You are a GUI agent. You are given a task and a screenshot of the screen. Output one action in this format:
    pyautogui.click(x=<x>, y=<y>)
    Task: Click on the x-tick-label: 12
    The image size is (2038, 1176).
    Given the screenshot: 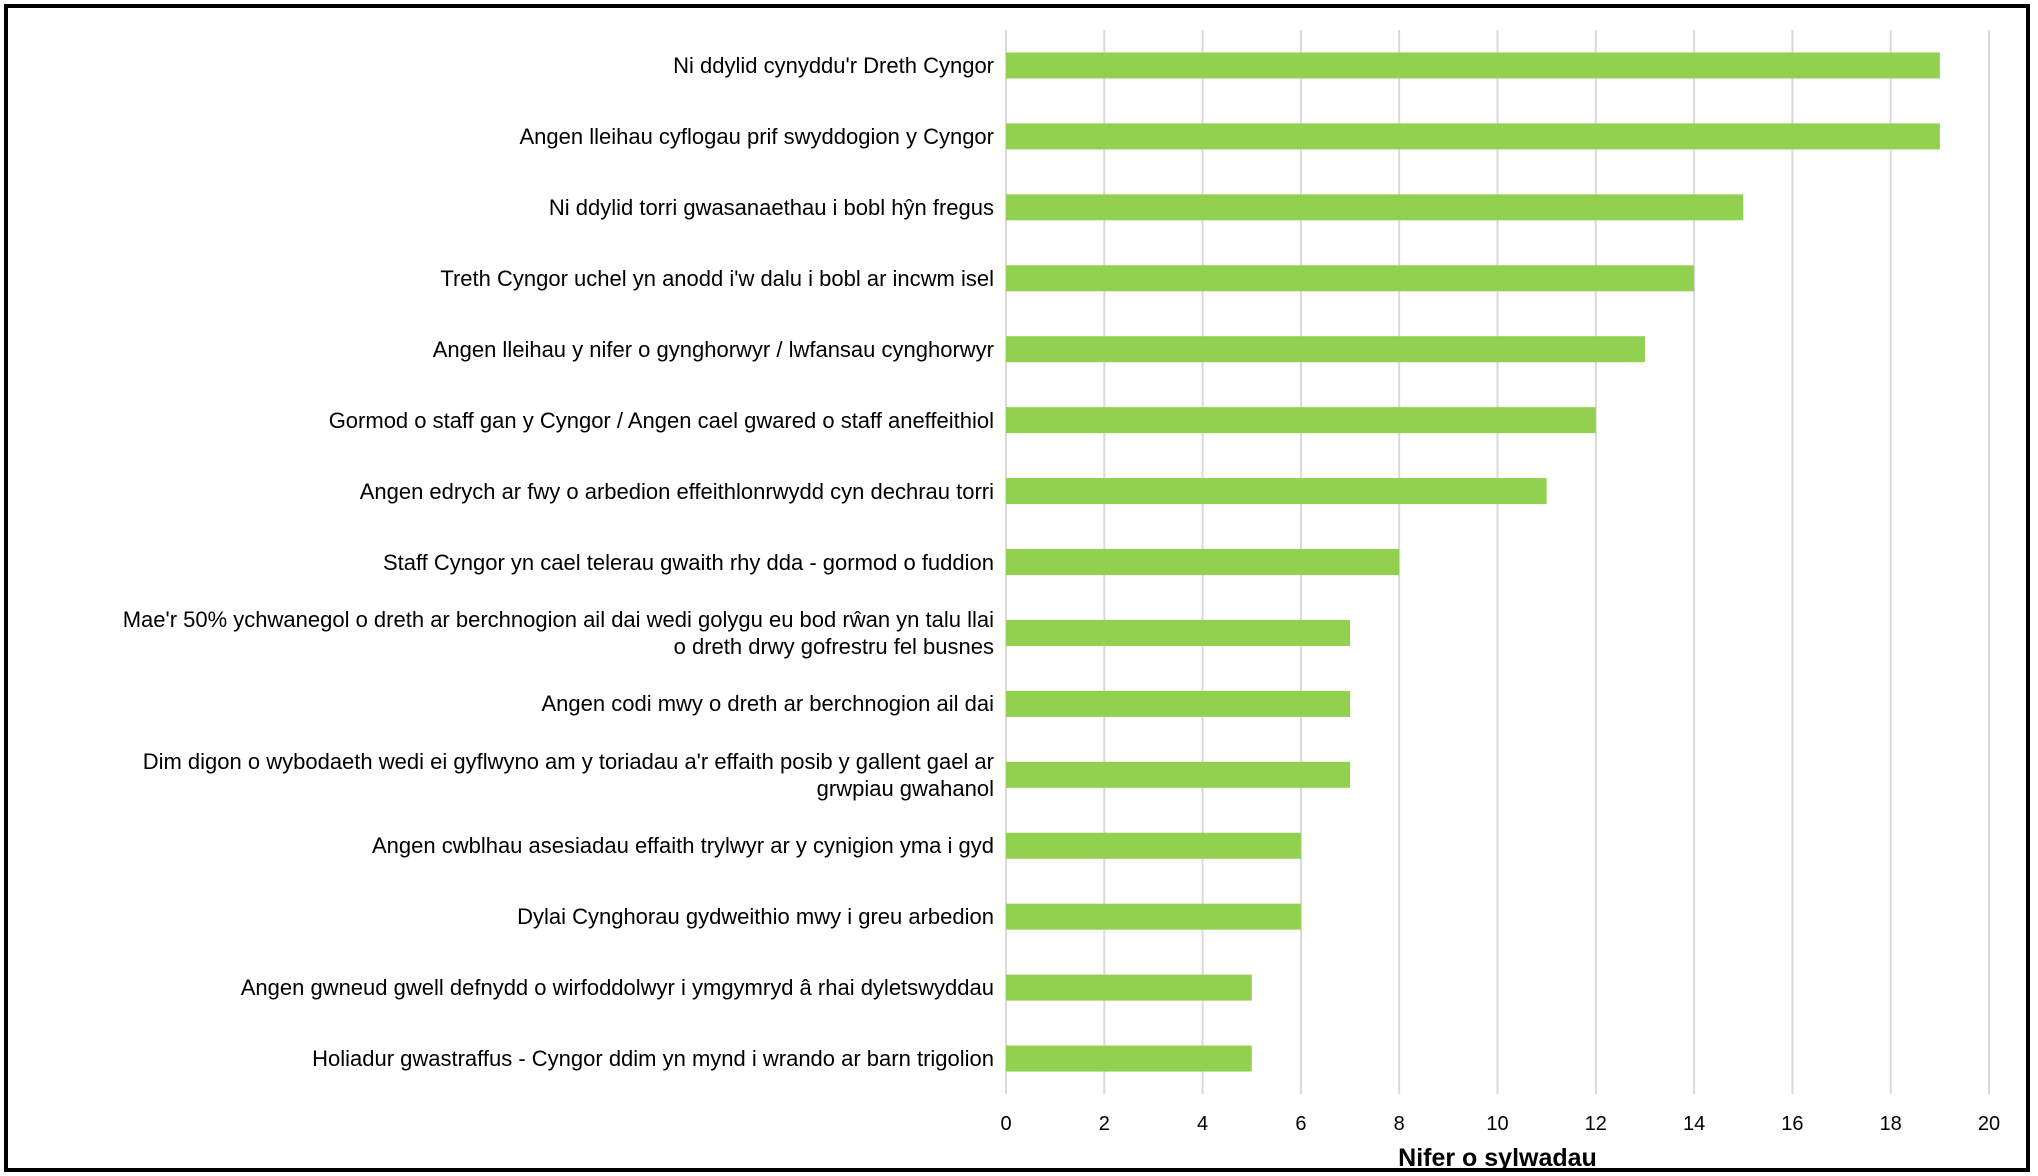 What is the action you would take?
    pyautogui.click(x=1596, y=1124)
    